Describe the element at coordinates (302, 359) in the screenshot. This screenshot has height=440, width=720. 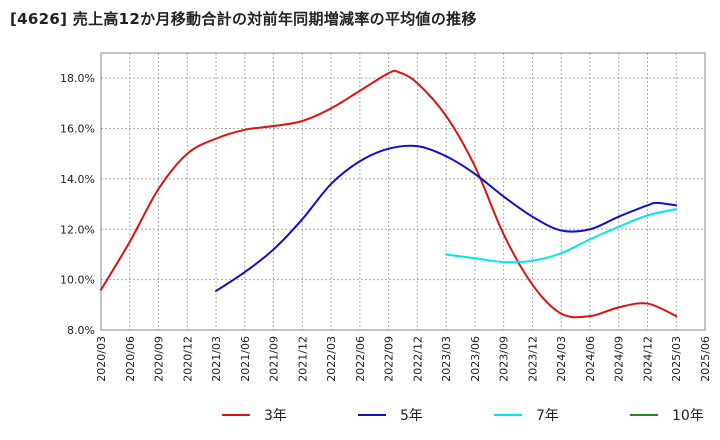
I see `x-tick-label: 2021/12` at that location.